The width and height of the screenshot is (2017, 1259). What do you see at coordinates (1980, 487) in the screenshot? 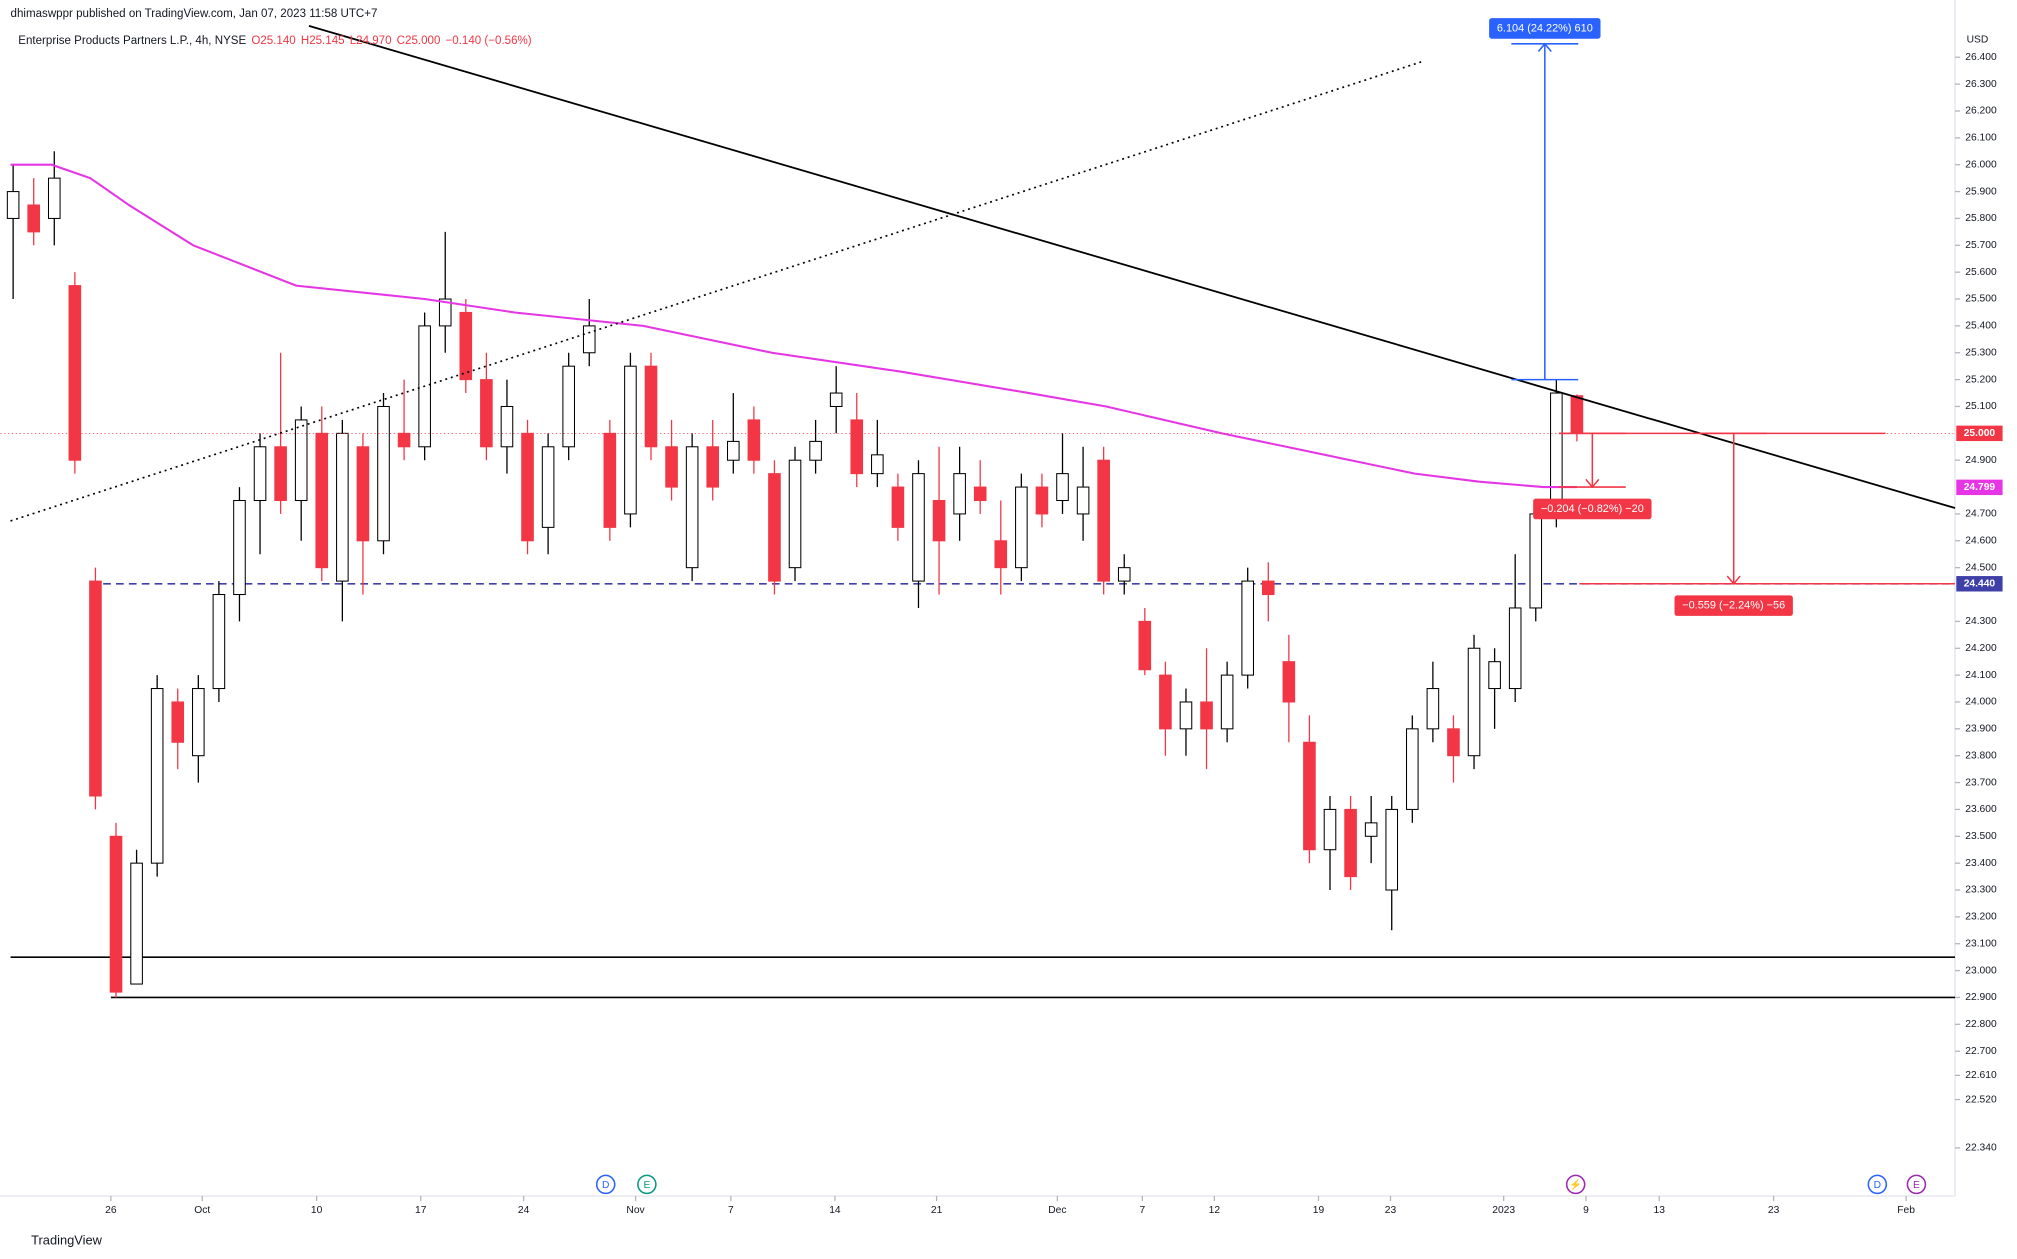
I see `price-tag-label: 24.799` at bounding box center [1980, 487].